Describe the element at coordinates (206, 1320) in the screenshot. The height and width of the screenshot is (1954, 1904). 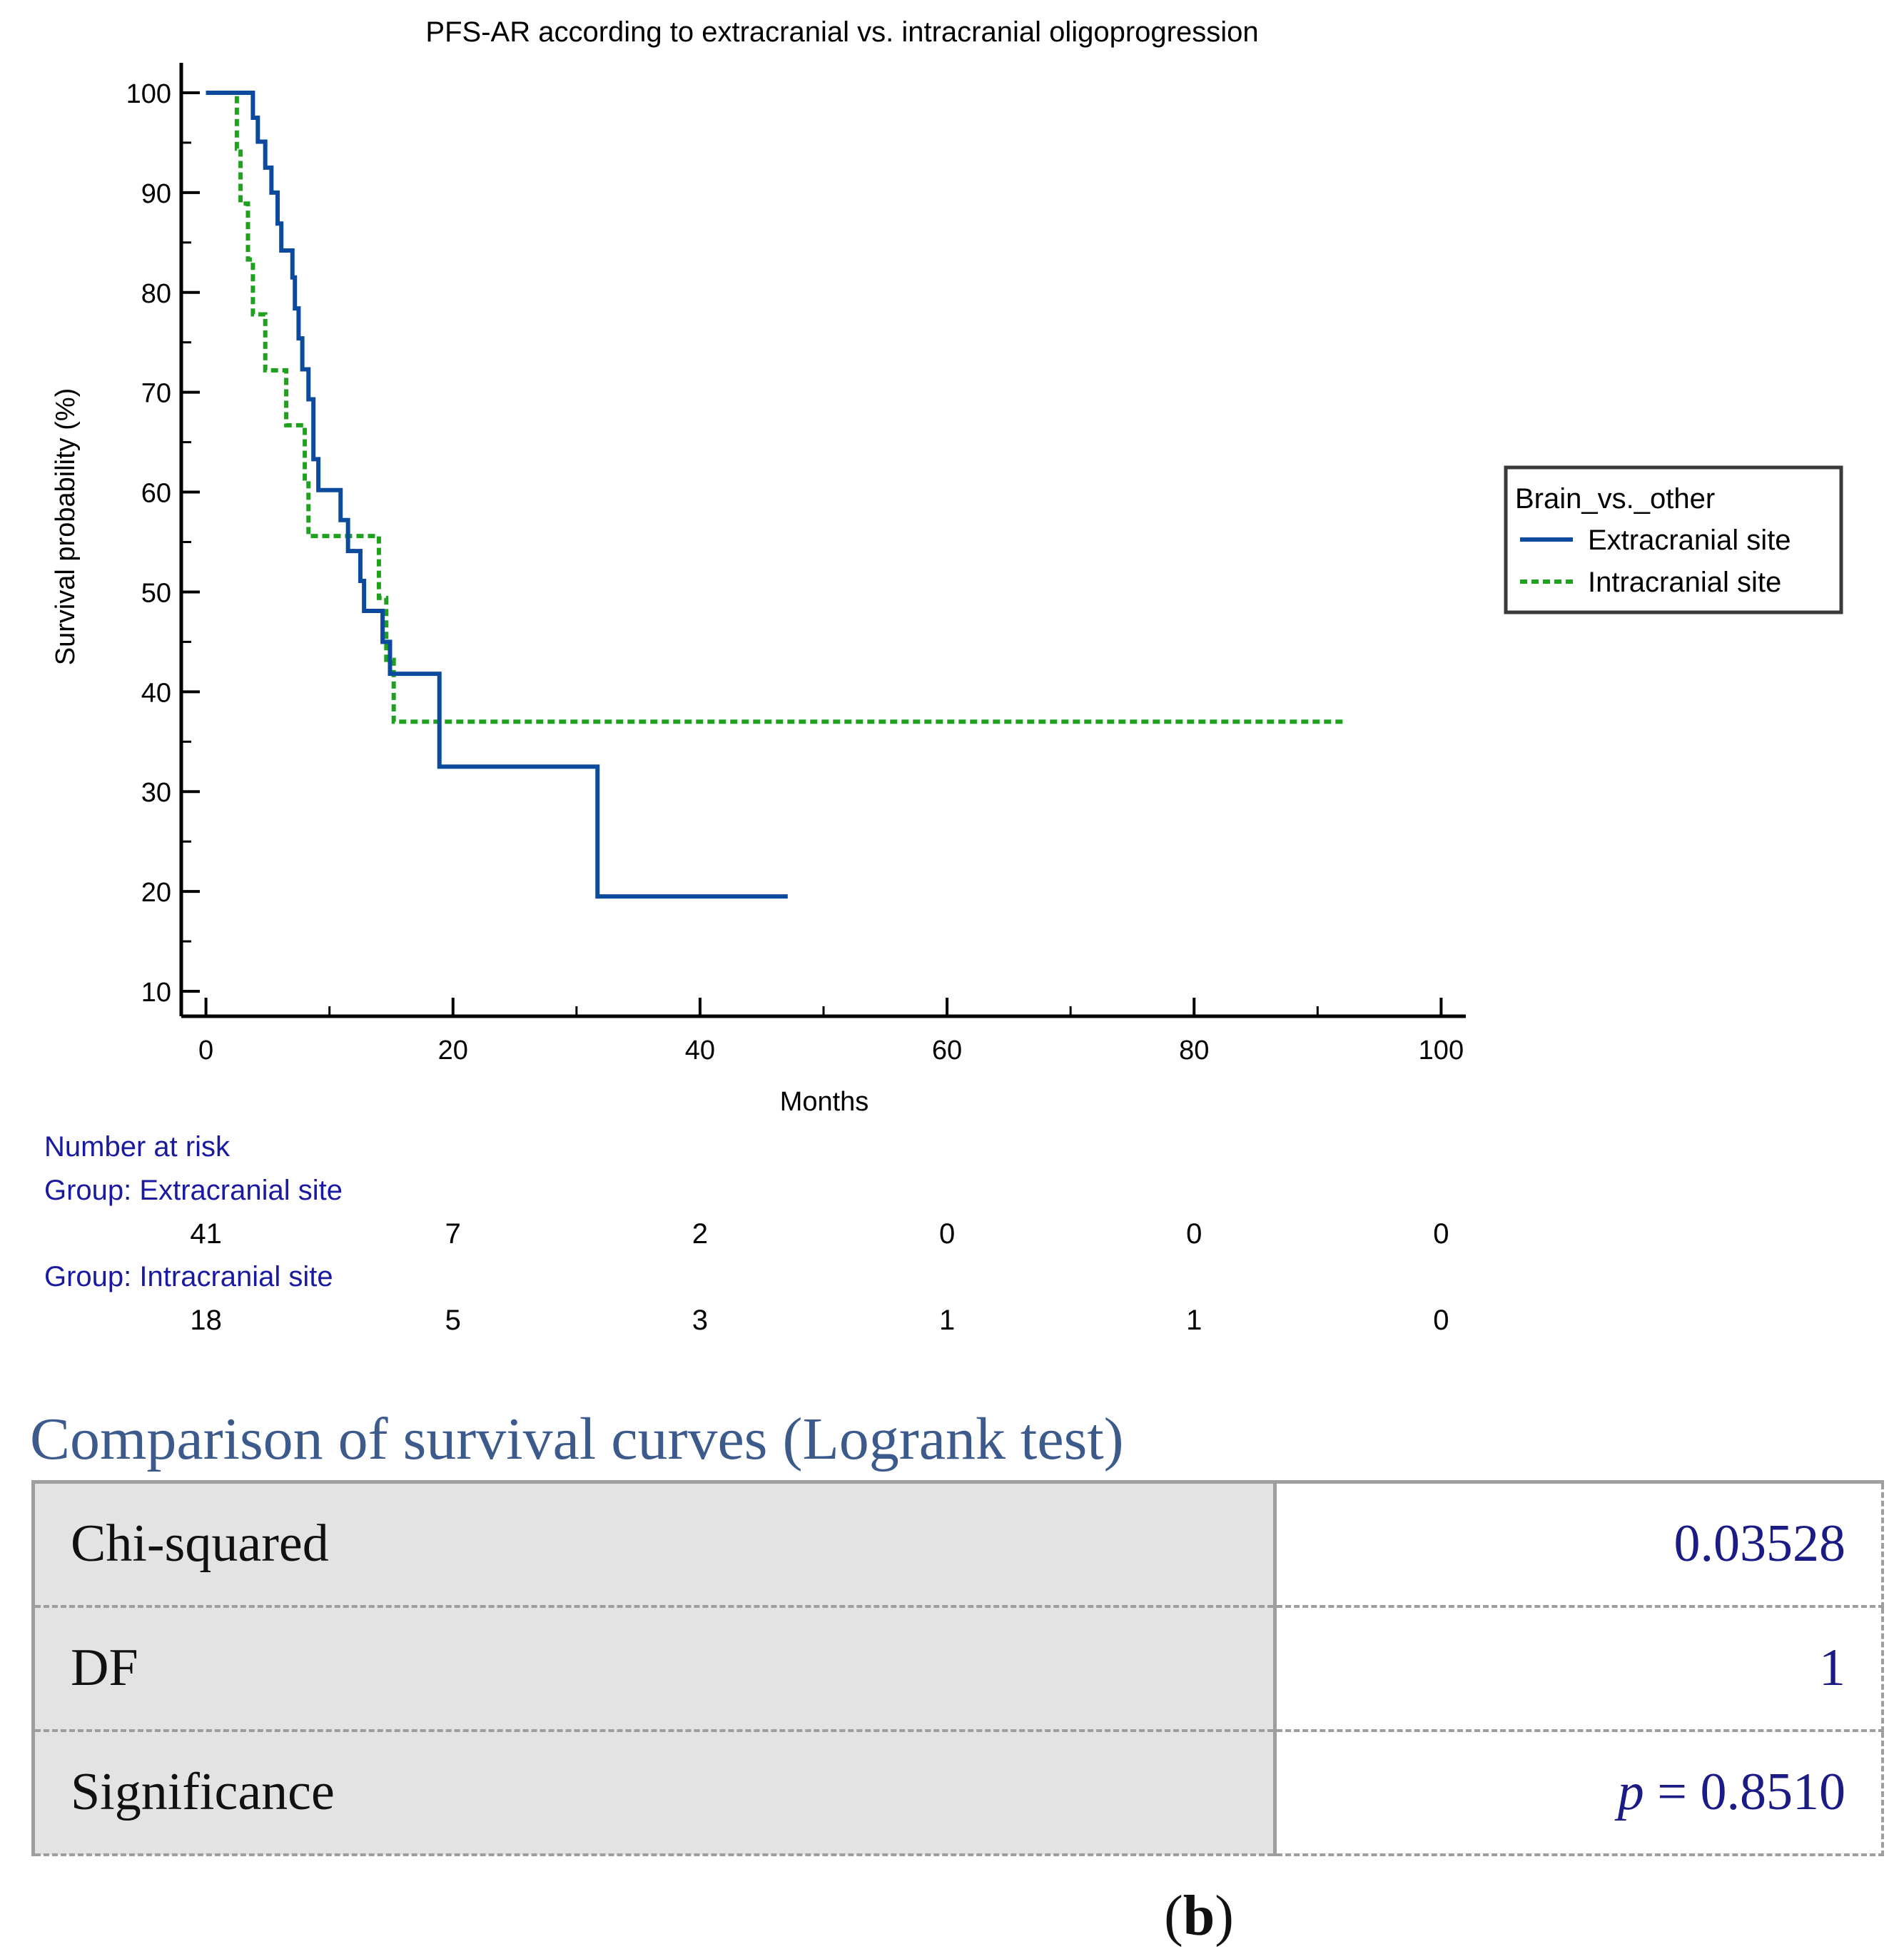
I see `risk-count: 18` at that location.